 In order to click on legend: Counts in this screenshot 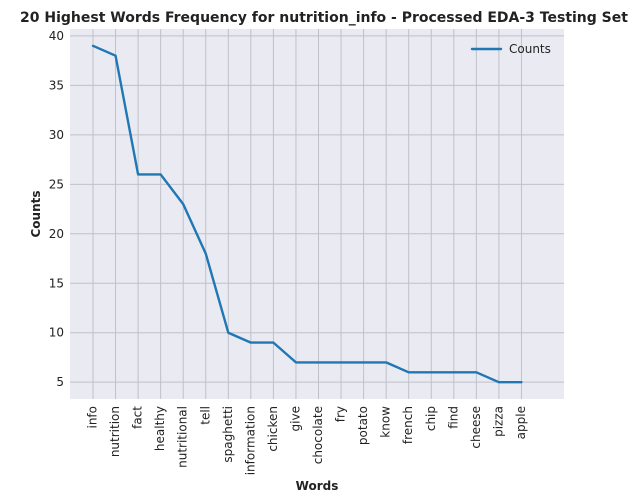, I will do `click(510, 49)`.